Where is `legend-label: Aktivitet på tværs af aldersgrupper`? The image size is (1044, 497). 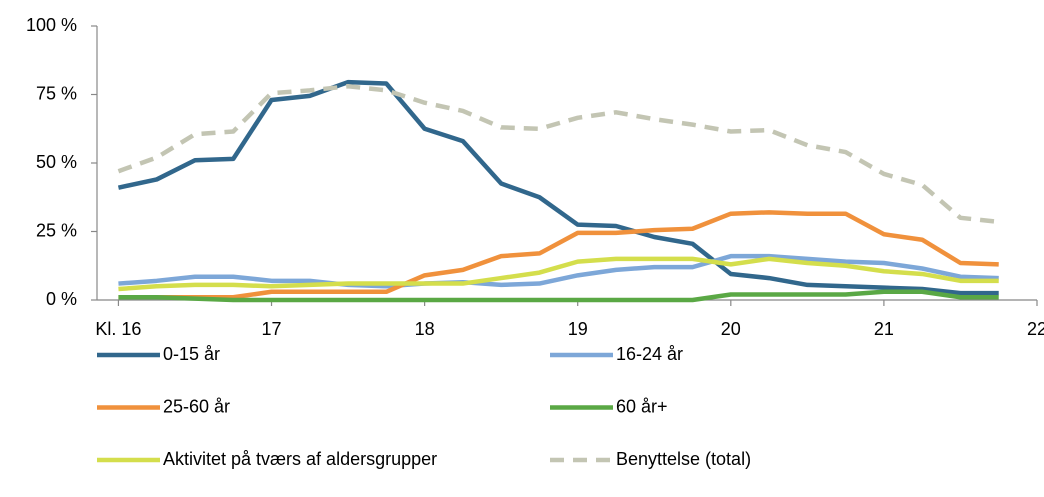 legend-label: Aktivitet på tværs af aldersgrupper is located at coordinates (300, 459).